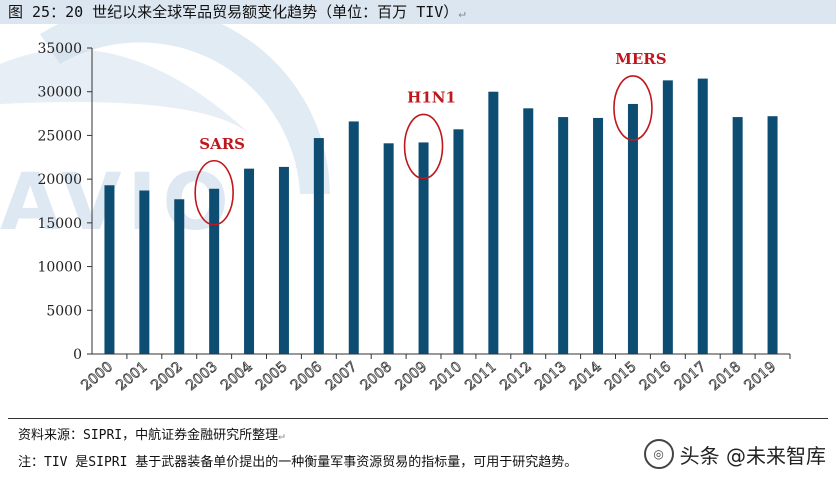 The width and height of the screenshot is (836, 479). What do you see at coordinates (97, 376) in the screenshot?
I see `x-tick-label: 2000` at bounding box center [97, 376].